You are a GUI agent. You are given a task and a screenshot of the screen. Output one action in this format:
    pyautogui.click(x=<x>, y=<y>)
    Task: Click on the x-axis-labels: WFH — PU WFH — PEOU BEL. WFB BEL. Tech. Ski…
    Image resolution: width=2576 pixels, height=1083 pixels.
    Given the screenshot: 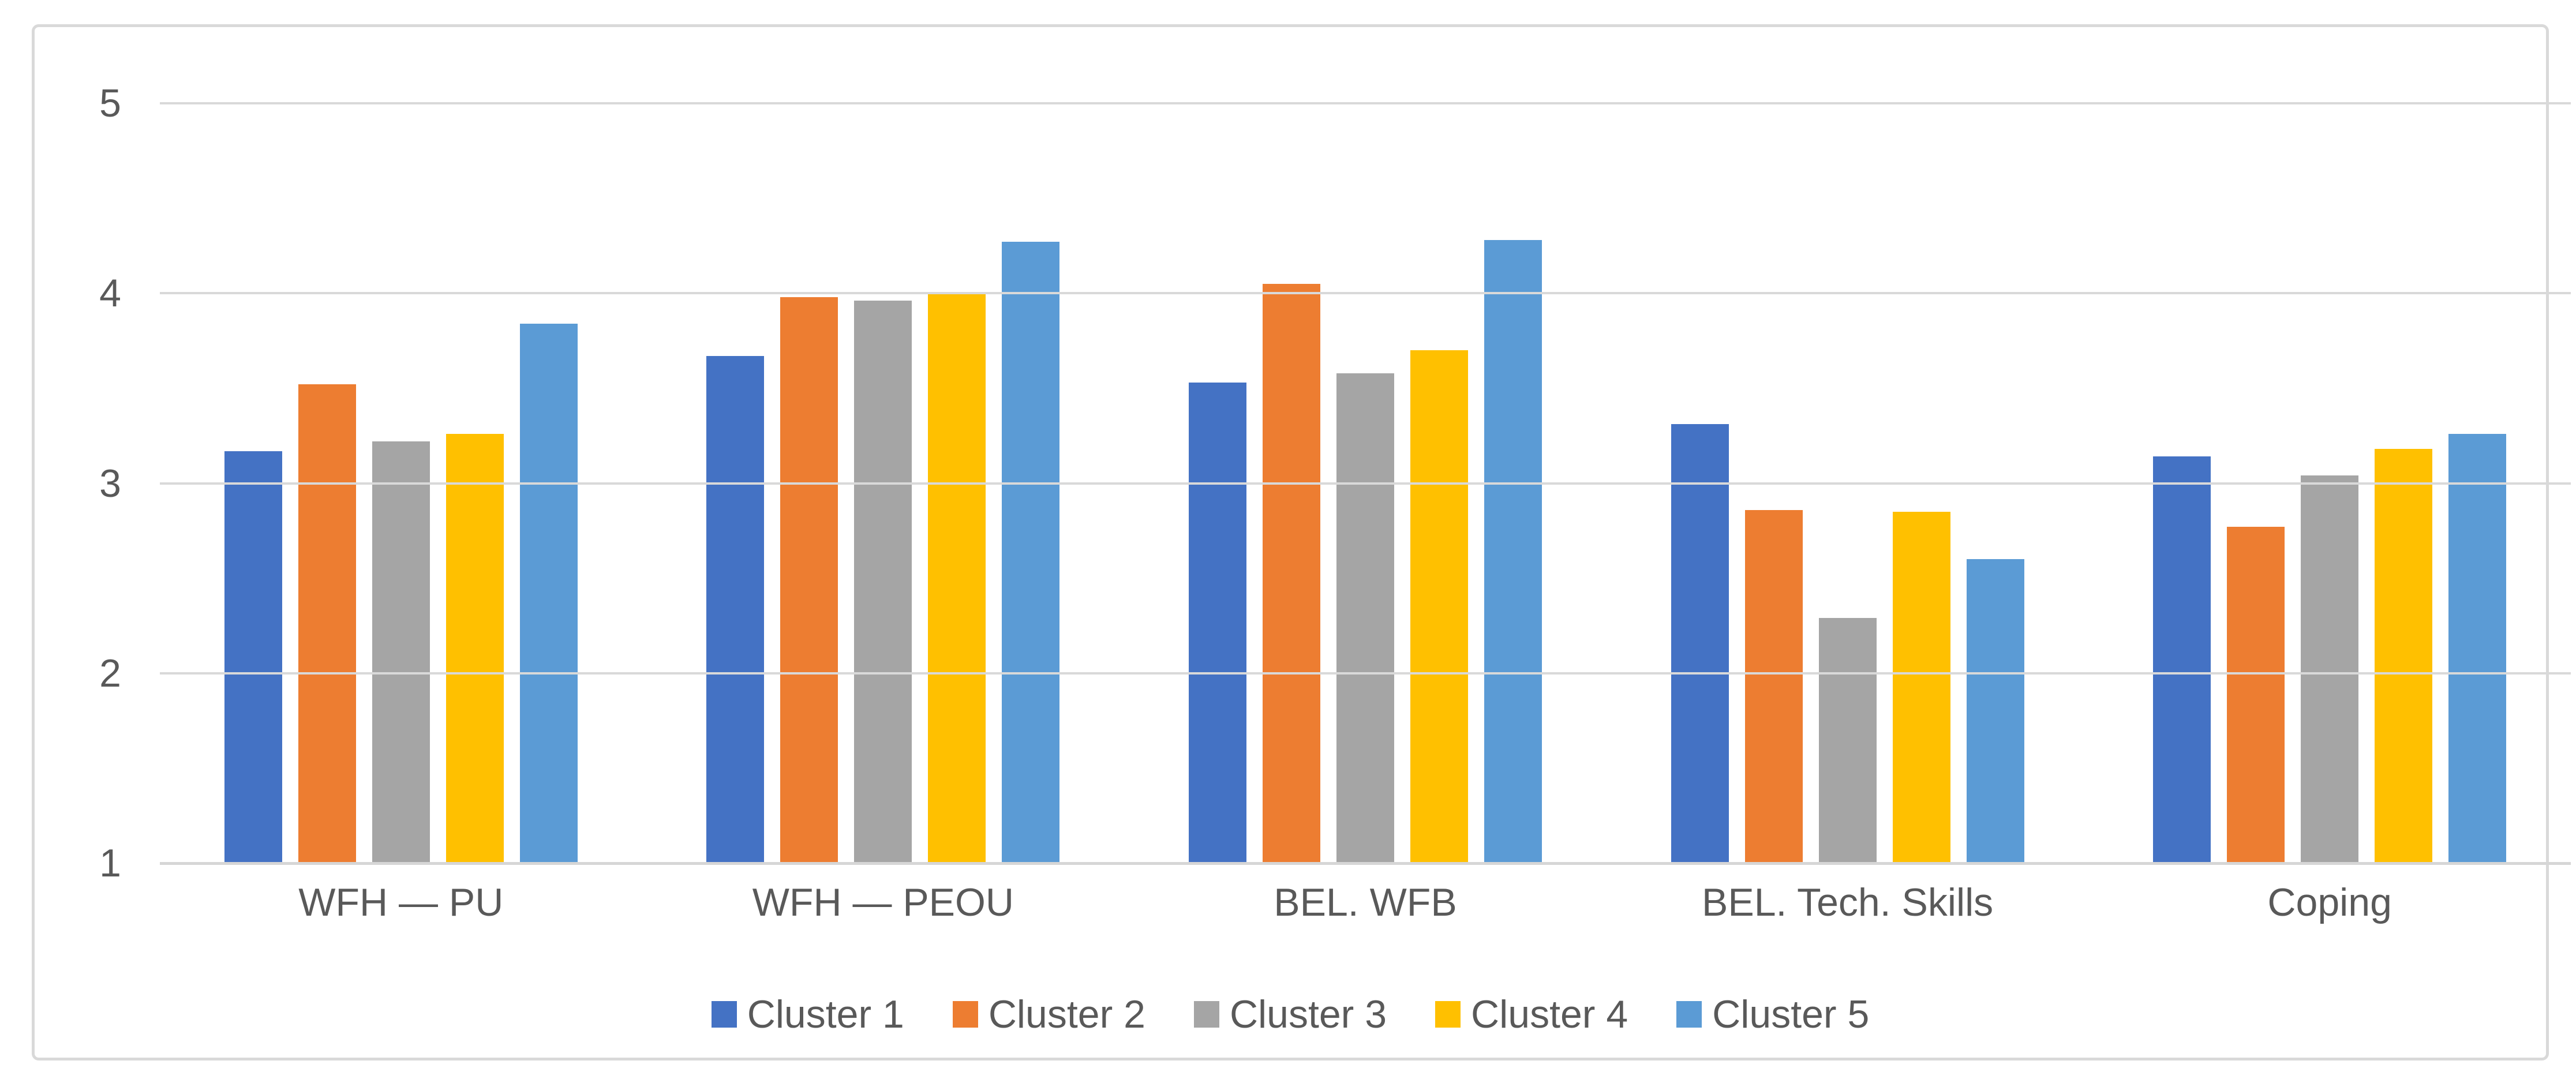 What is the action you would take?
    pyautogui.click(x=1365, y=902)
    